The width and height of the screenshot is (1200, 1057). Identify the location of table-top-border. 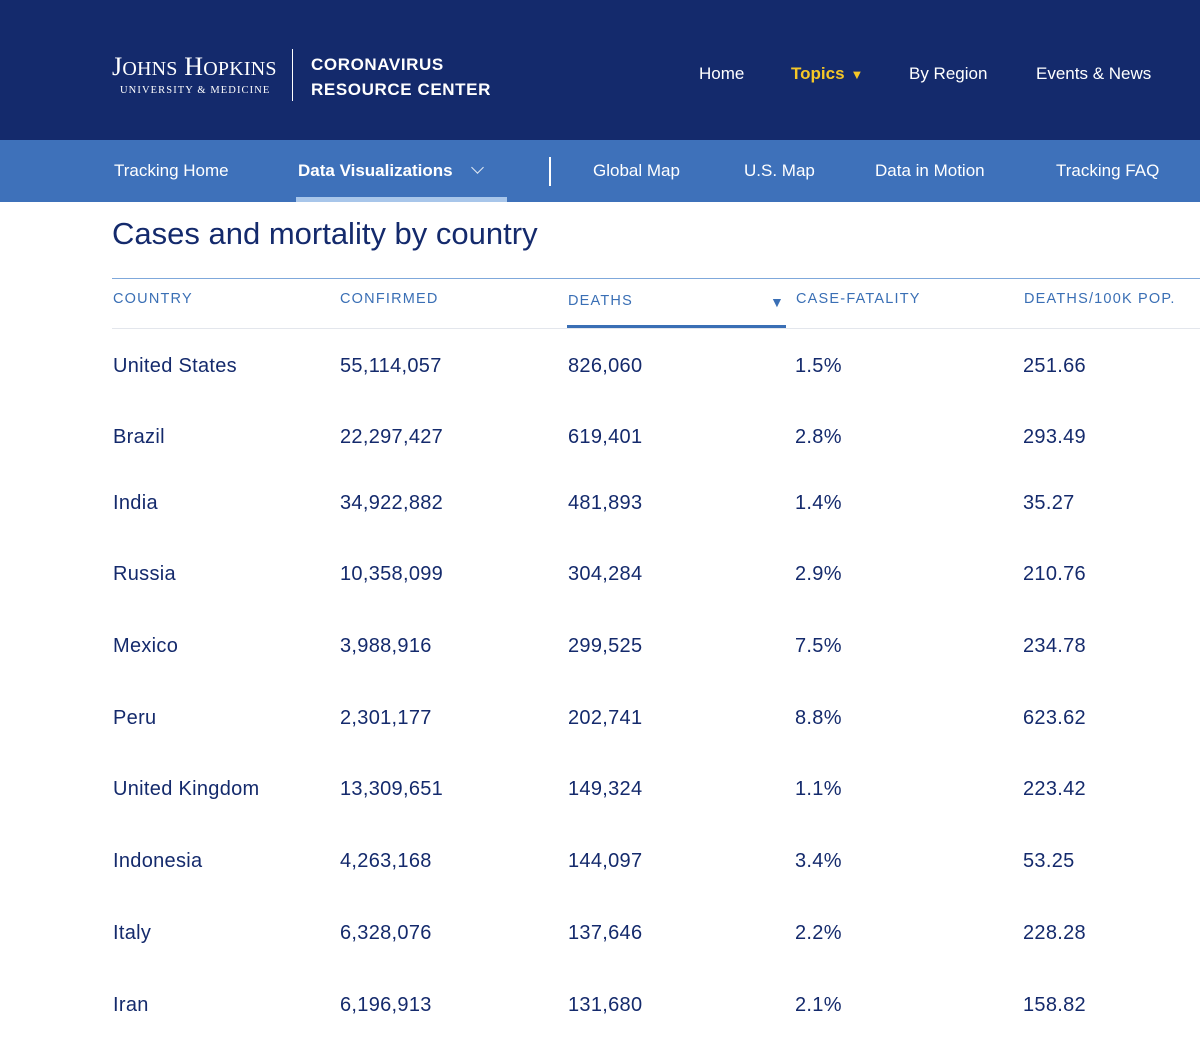
(656, 278).